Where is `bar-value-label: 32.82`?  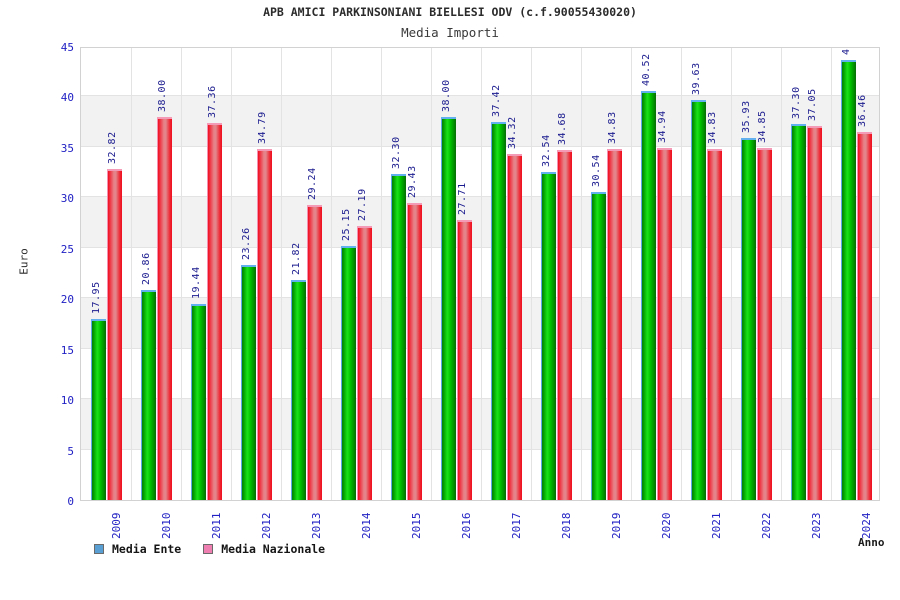
bar-value-label: 32.82 is located at coordinates (112, 147).